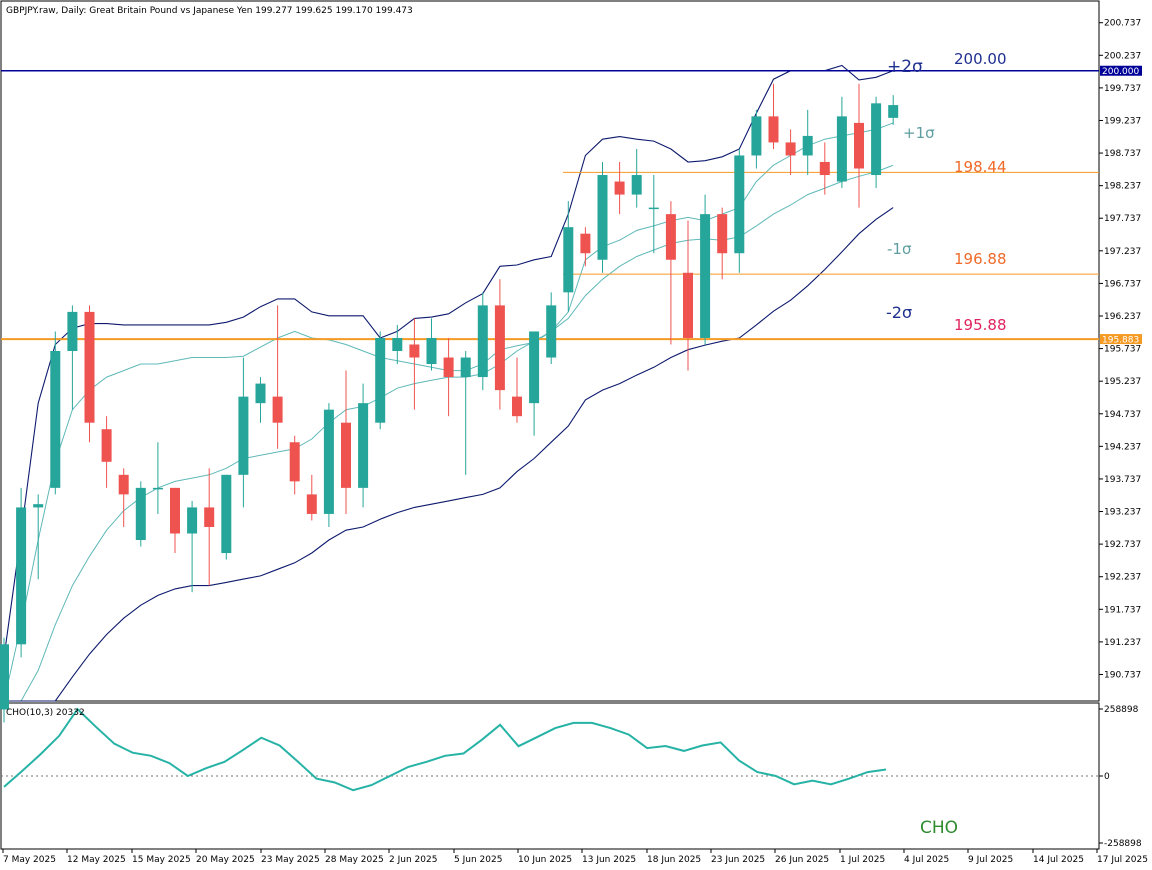 The width and height of the screenshot is (1152, 870). I want to click on annotation-label: +1σ, so click(919, 133).